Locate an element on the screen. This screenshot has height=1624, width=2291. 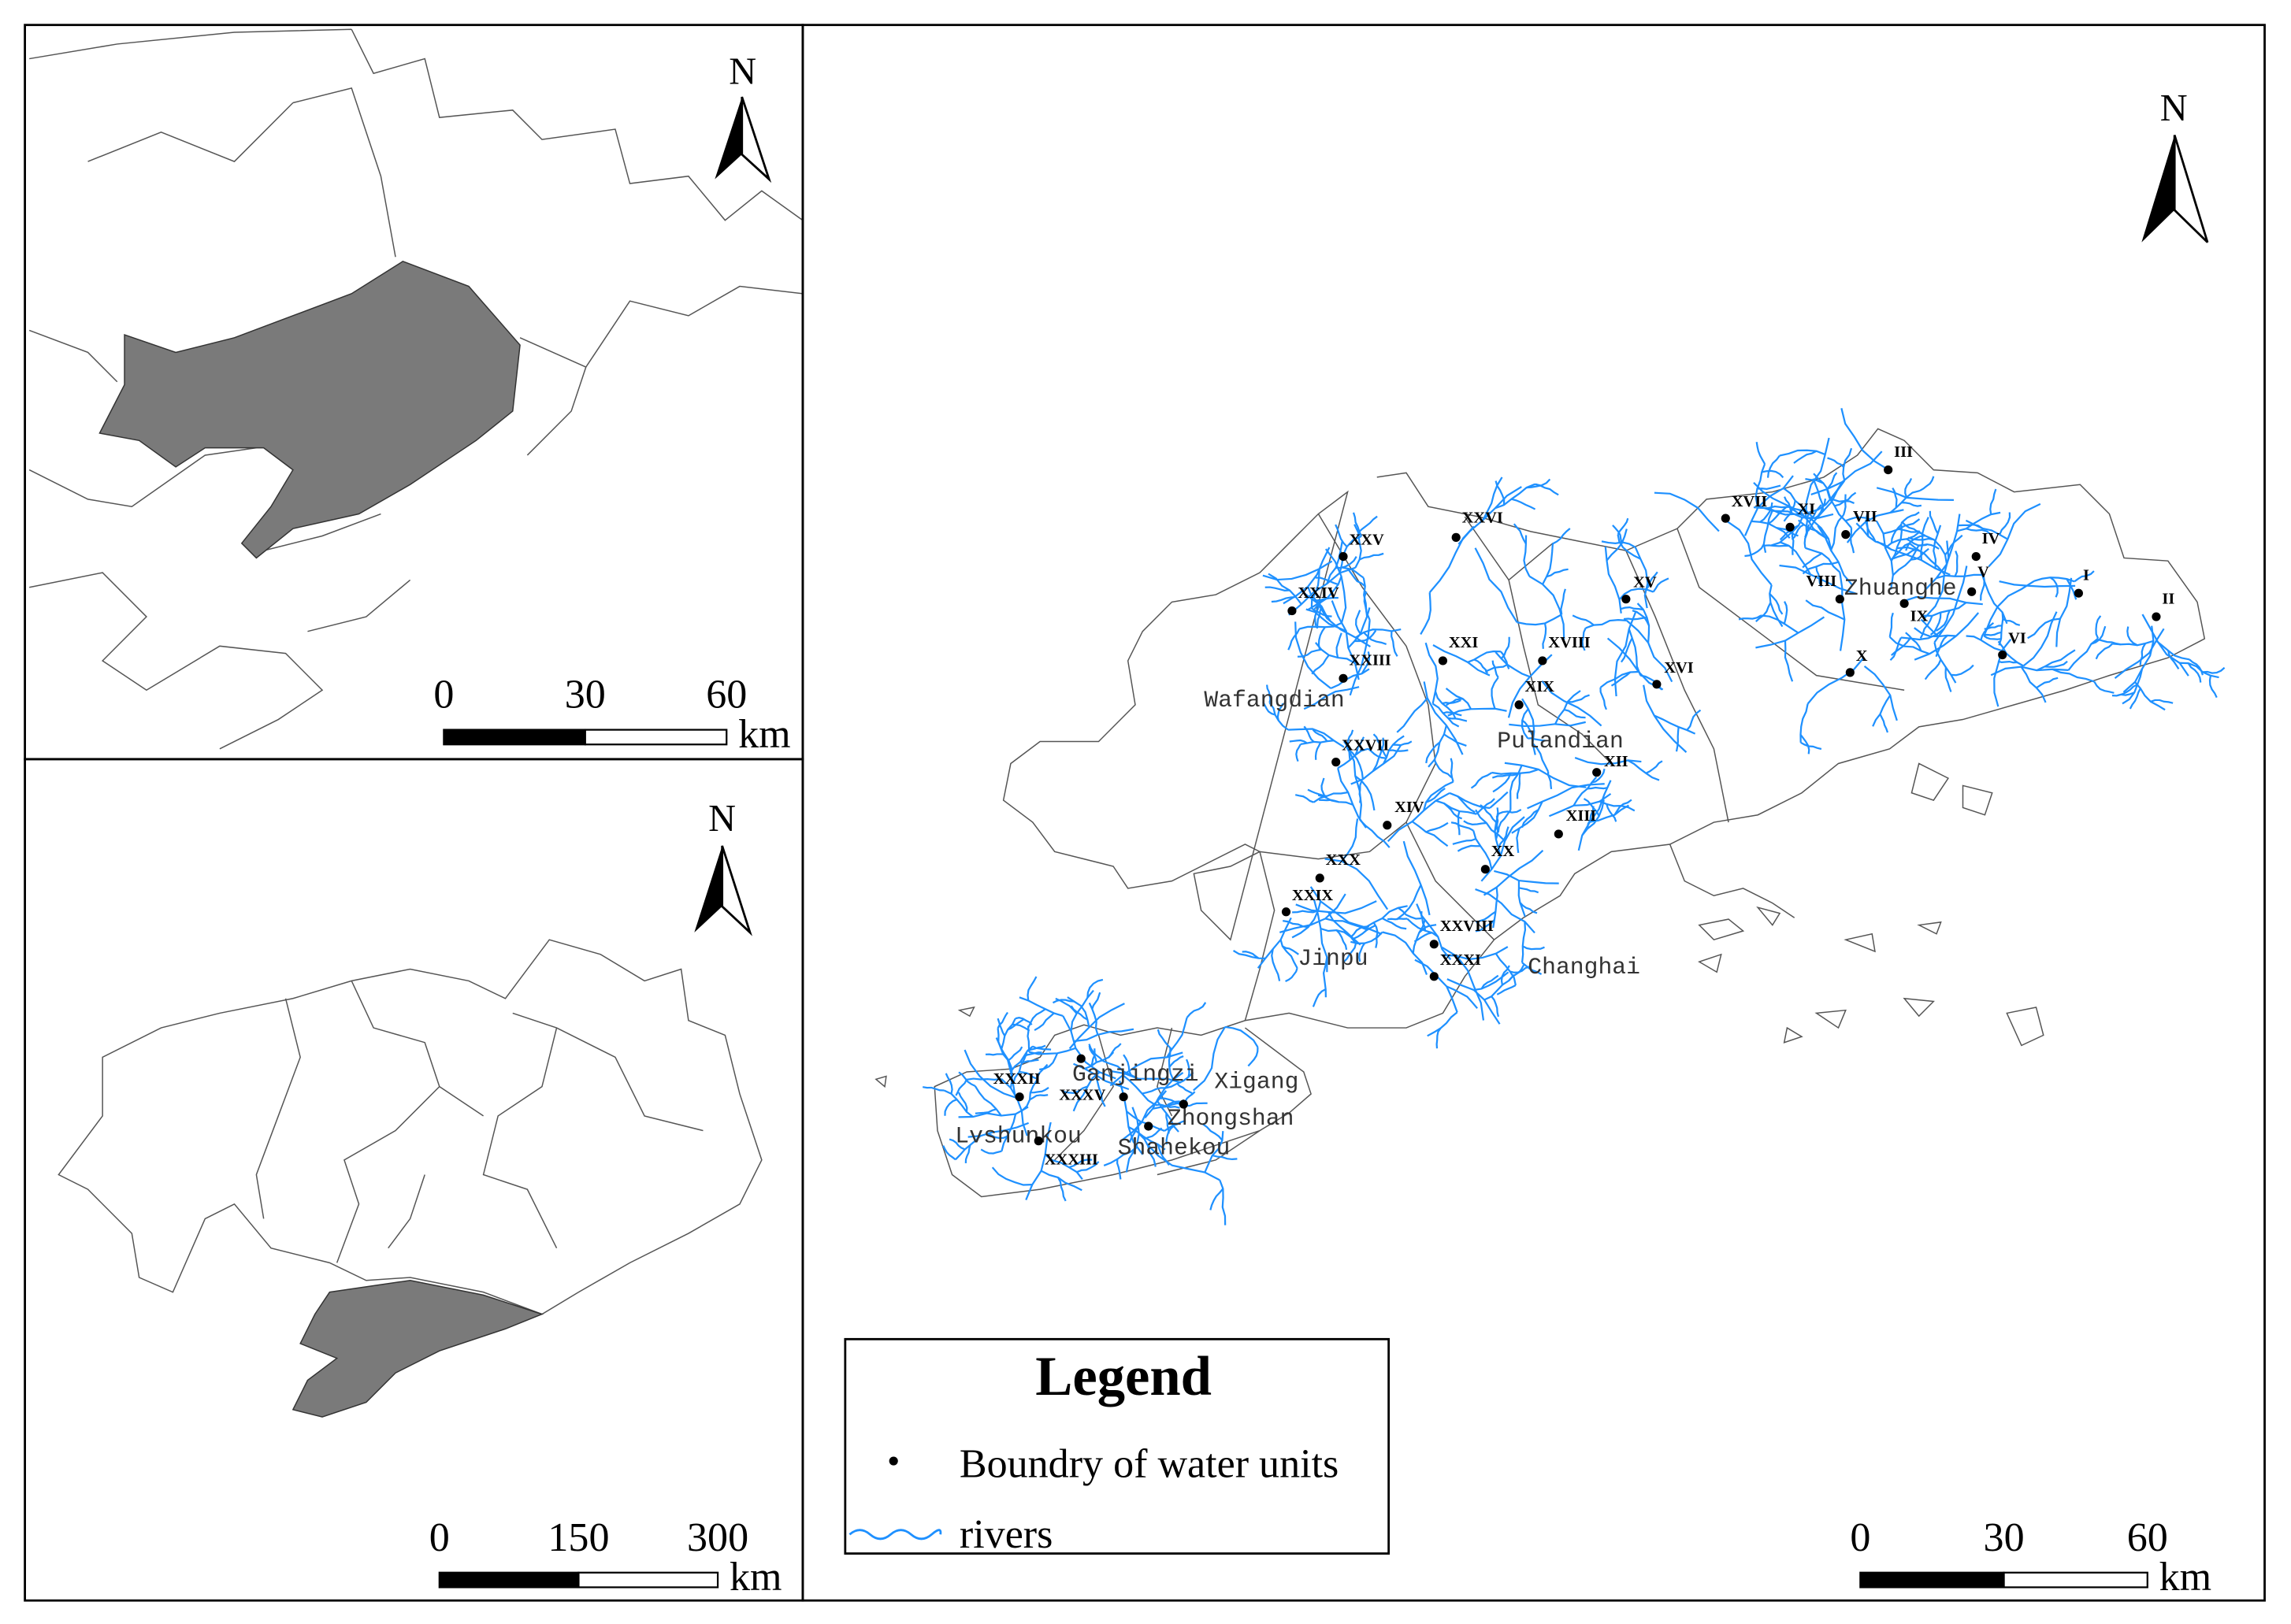
scale-unit: km is located at coordinates (756, 1577).